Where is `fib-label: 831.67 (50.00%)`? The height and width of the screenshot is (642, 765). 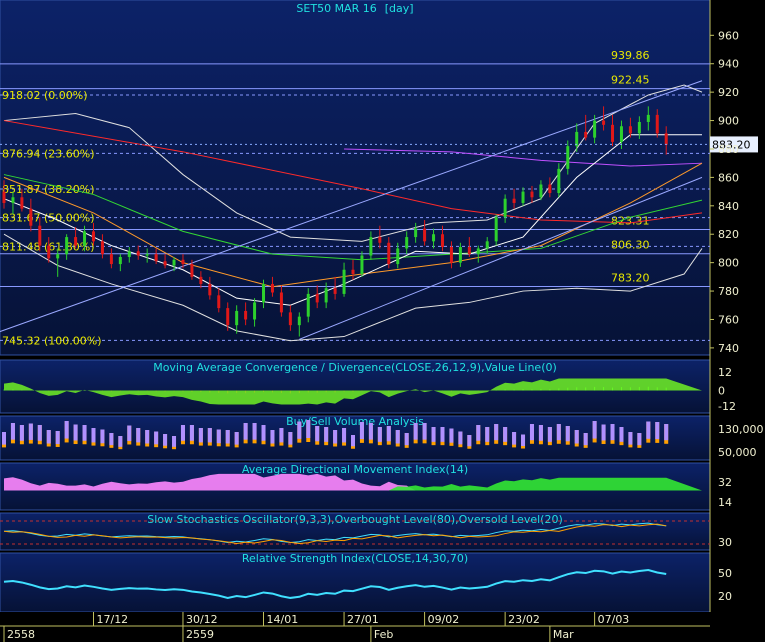
fib-label: 831.67 (50.00%) is located at coordinates (48, 218).